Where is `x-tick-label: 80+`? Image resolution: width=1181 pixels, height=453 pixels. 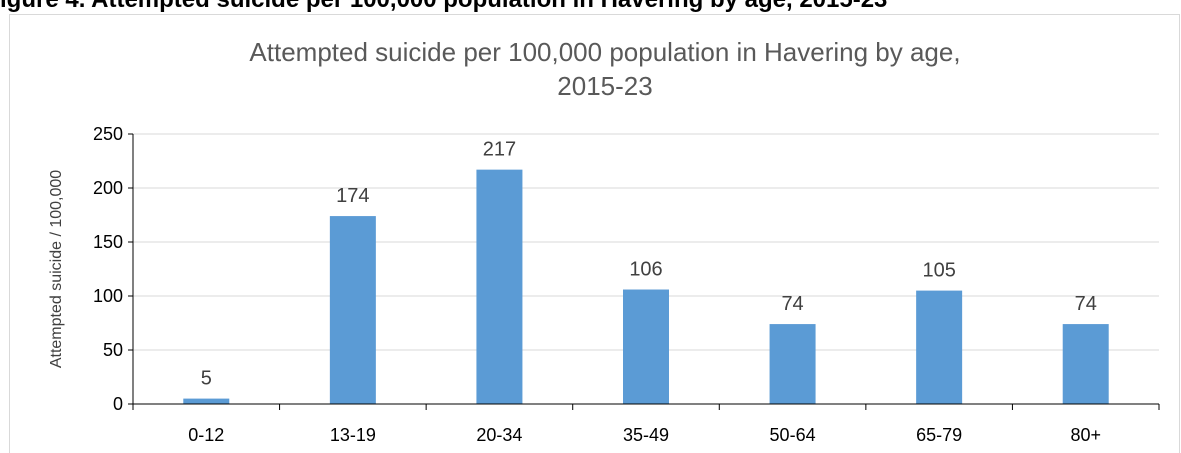
x-tick-label: 80+ is located at coordinates (1085, 435).